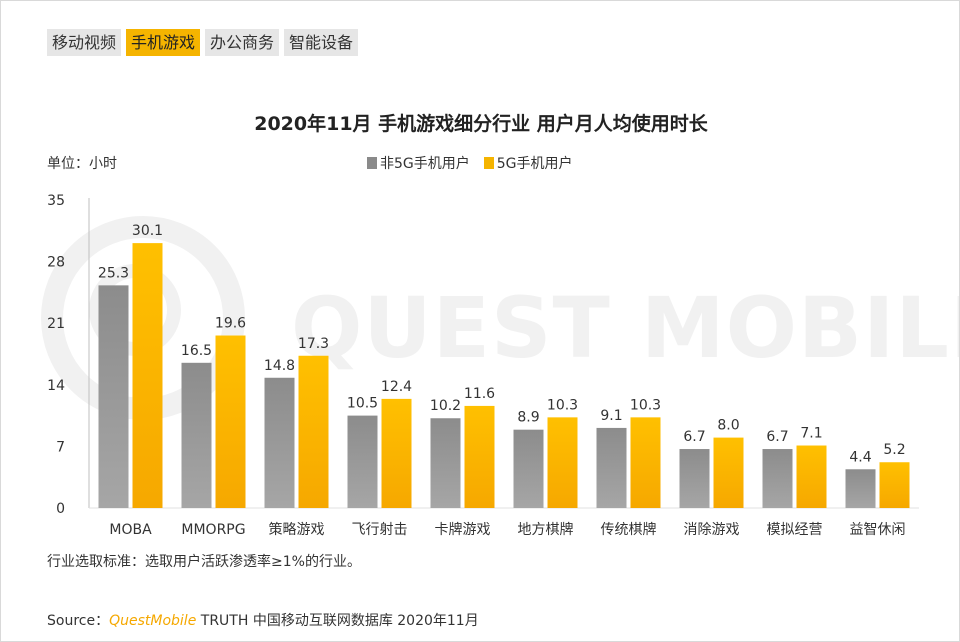 This screenshot has height=642, width=960. What do you see at coordinates (795, 530) in the screenshot?
I see `x-tick-label: 模拟经营` at bounding box center [795, 530].